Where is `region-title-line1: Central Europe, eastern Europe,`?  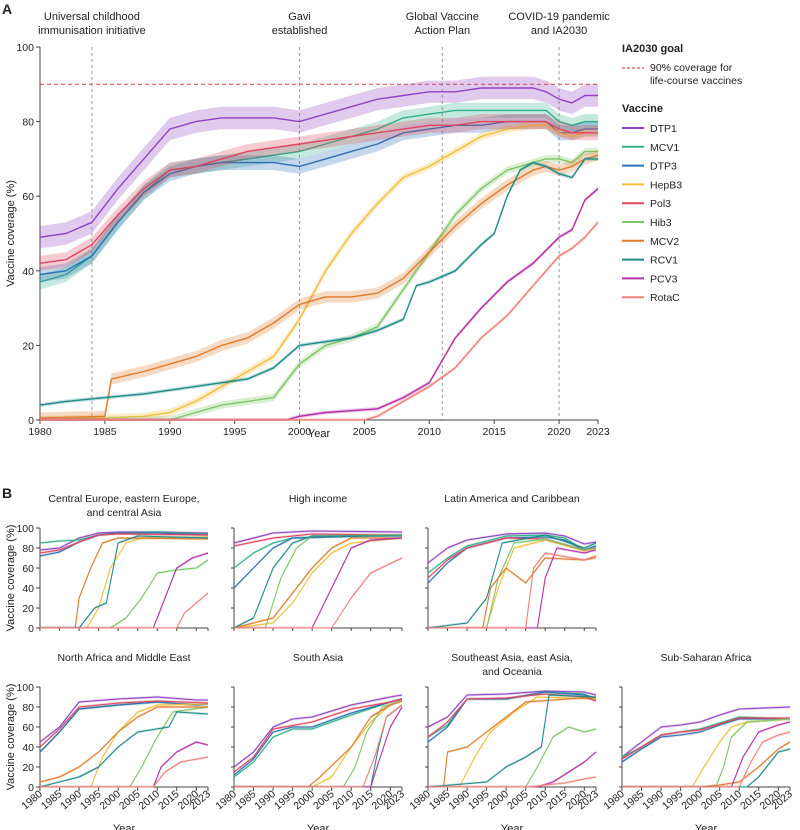 region-title-line1: Central Europe, eastern Europe, is located at coordinates (123, 499).